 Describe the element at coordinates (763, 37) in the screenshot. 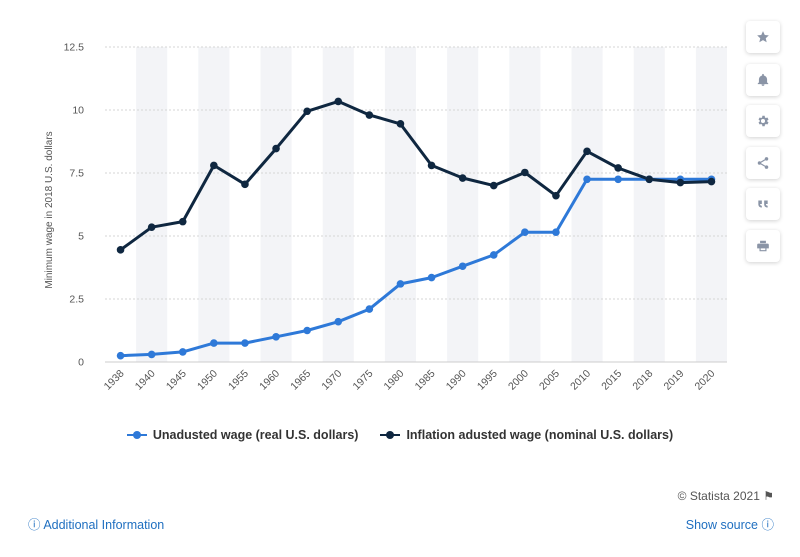

I see `star-icon` at that location.